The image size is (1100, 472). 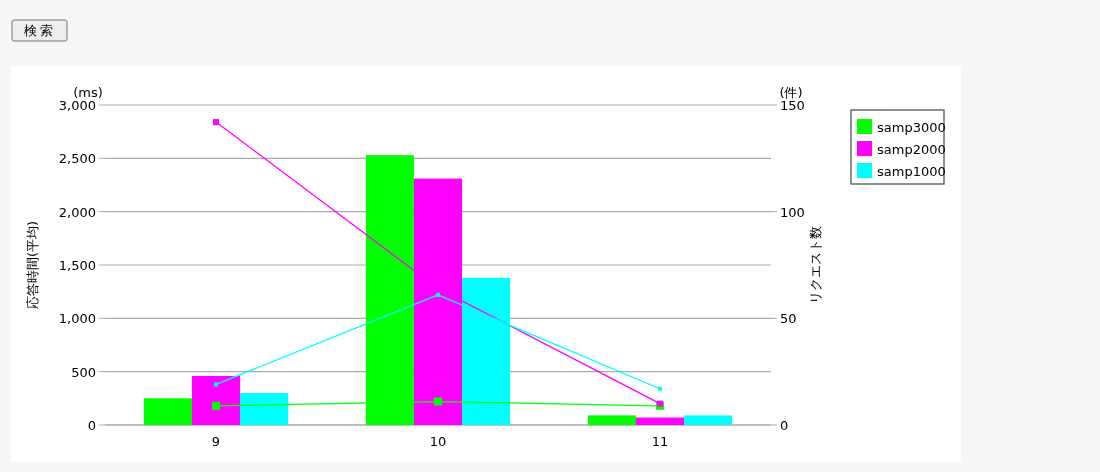 What do you see at coordinates (792, 105) in the screenshot?
I see `y2-tick-label: 150` at bounding box center [792, 105].